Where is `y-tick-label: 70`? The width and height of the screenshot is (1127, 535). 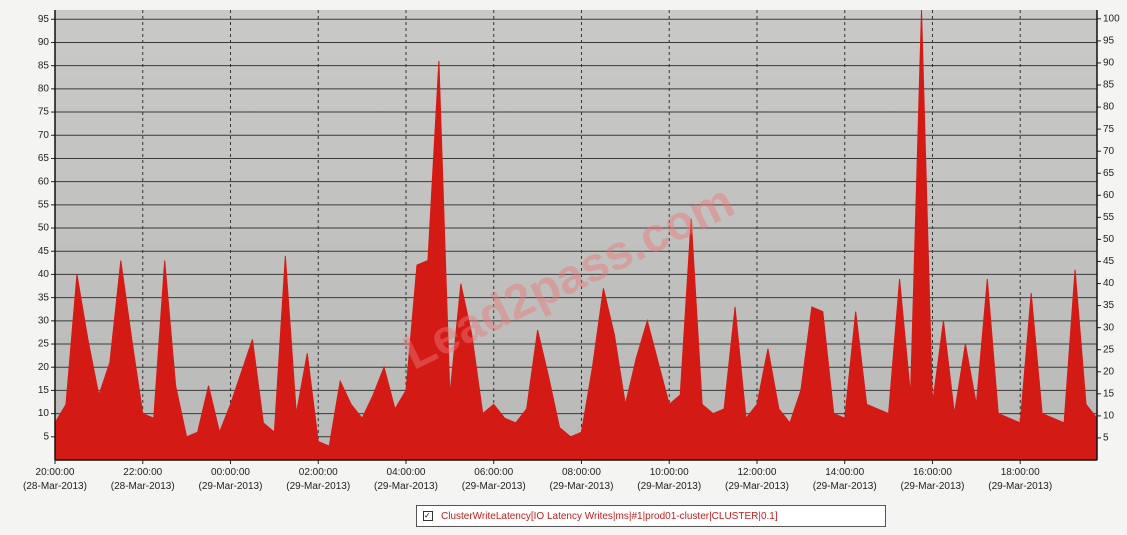 y-tick-label: 70 is located at coordinates (44, 135).